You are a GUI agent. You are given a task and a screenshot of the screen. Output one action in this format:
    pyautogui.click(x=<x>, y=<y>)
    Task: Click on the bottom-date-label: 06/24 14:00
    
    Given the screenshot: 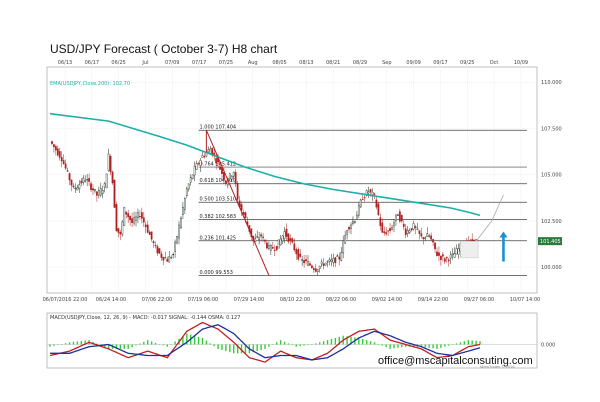 What is the action you would take?
    pyautogui.click(x=111, y=300)
    